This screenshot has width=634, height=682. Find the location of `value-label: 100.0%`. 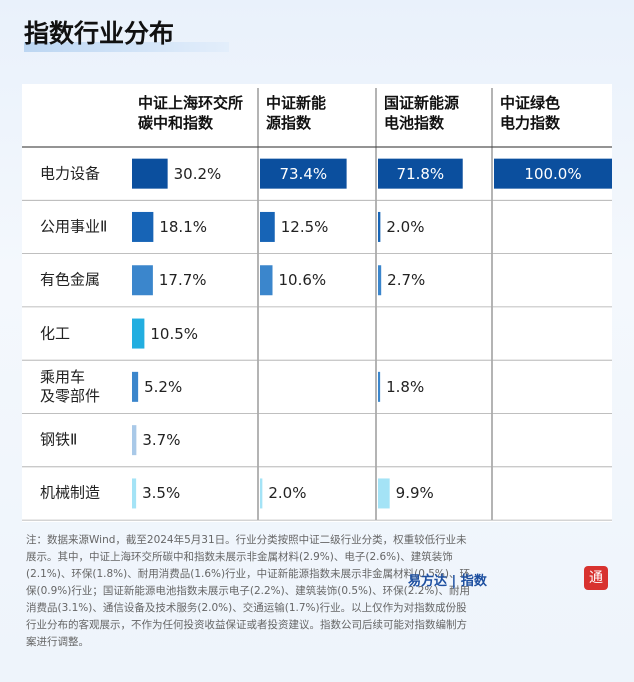

value-label: 100.0% is located at coordinates (553, 173).